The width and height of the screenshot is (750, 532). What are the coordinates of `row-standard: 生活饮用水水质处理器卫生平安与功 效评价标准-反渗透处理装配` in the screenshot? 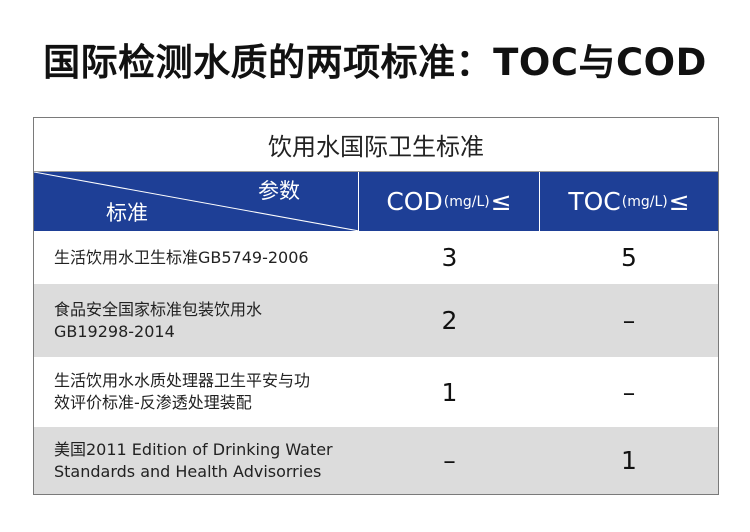 It's located at (182, 391).